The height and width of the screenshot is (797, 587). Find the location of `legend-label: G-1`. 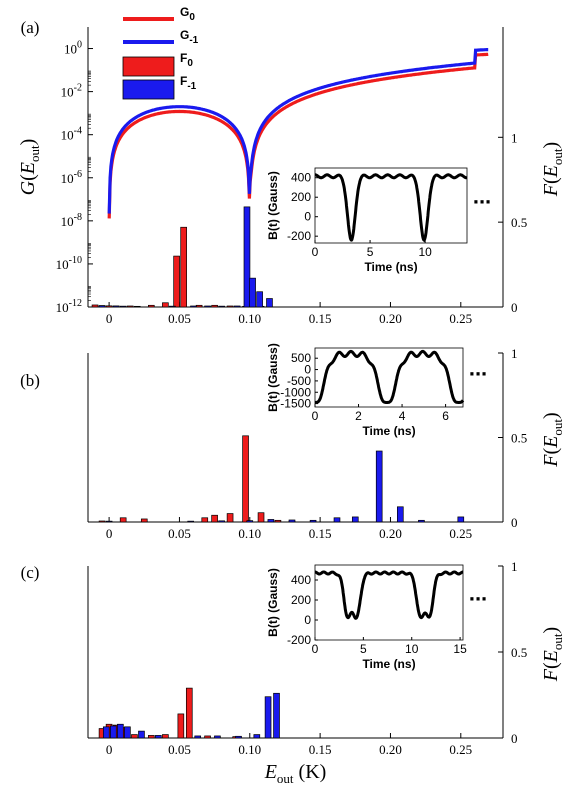

legend-label: G-1 is located at coordinates (189, 37).